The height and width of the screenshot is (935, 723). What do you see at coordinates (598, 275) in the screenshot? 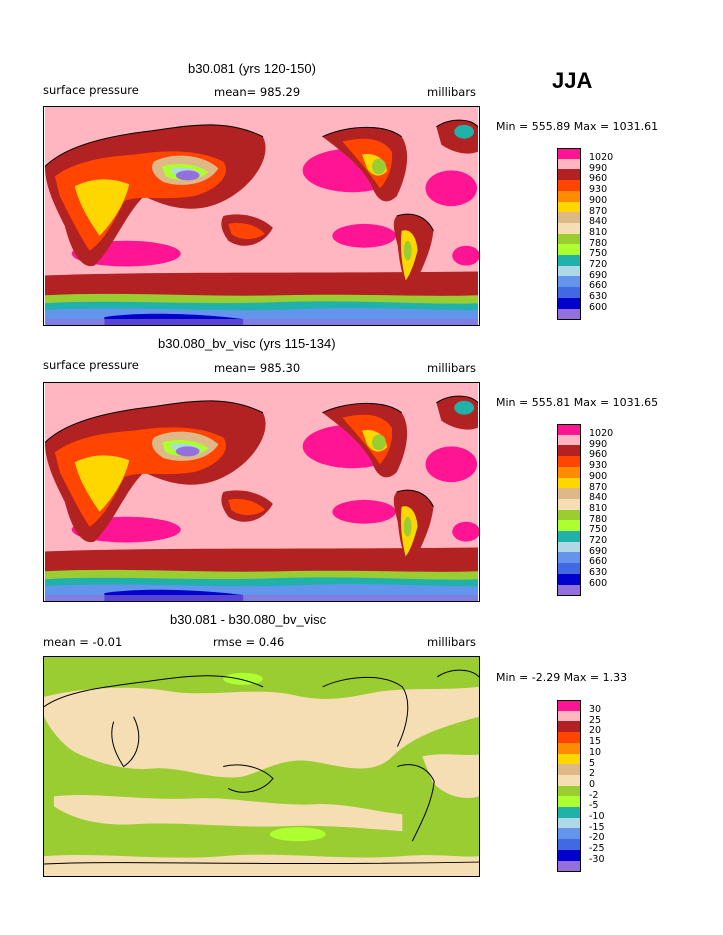
I see `colorbar-label: 690` at bounding box center [598, 275].